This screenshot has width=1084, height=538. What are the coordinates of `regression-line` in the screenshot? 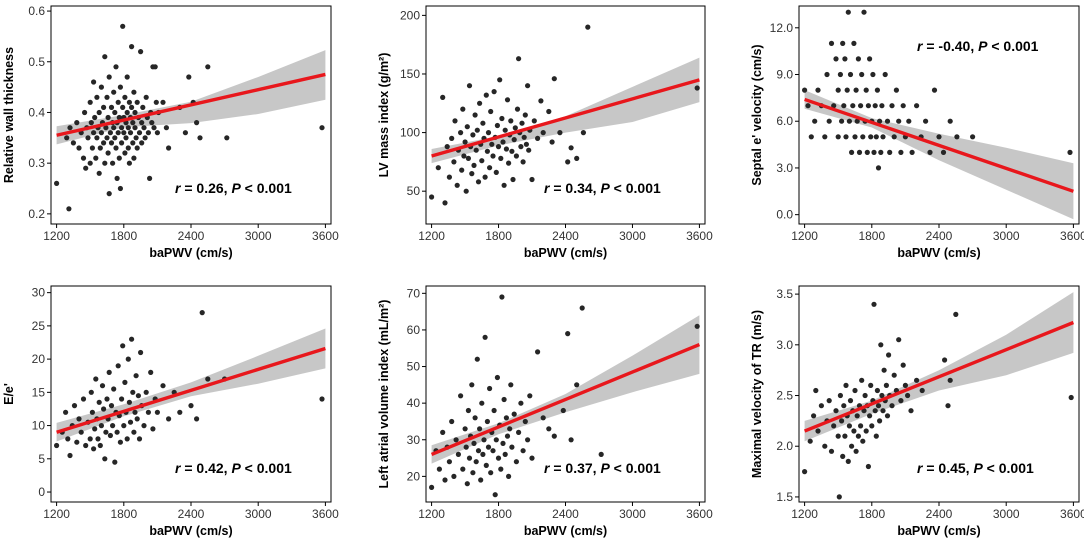 It's located at (565, 118).